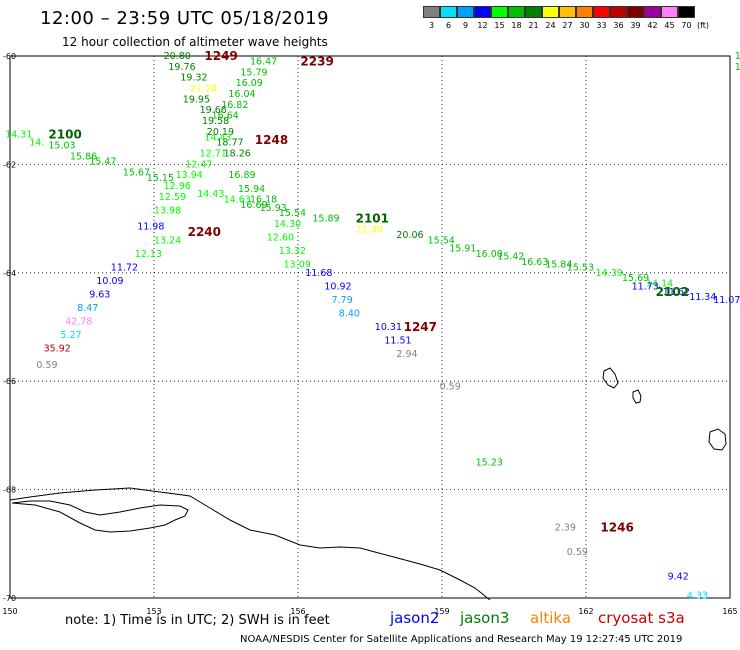 This screenshot has height=650, width=740. I want to click on wave-height-reading: 16.47, so click(263, 61).